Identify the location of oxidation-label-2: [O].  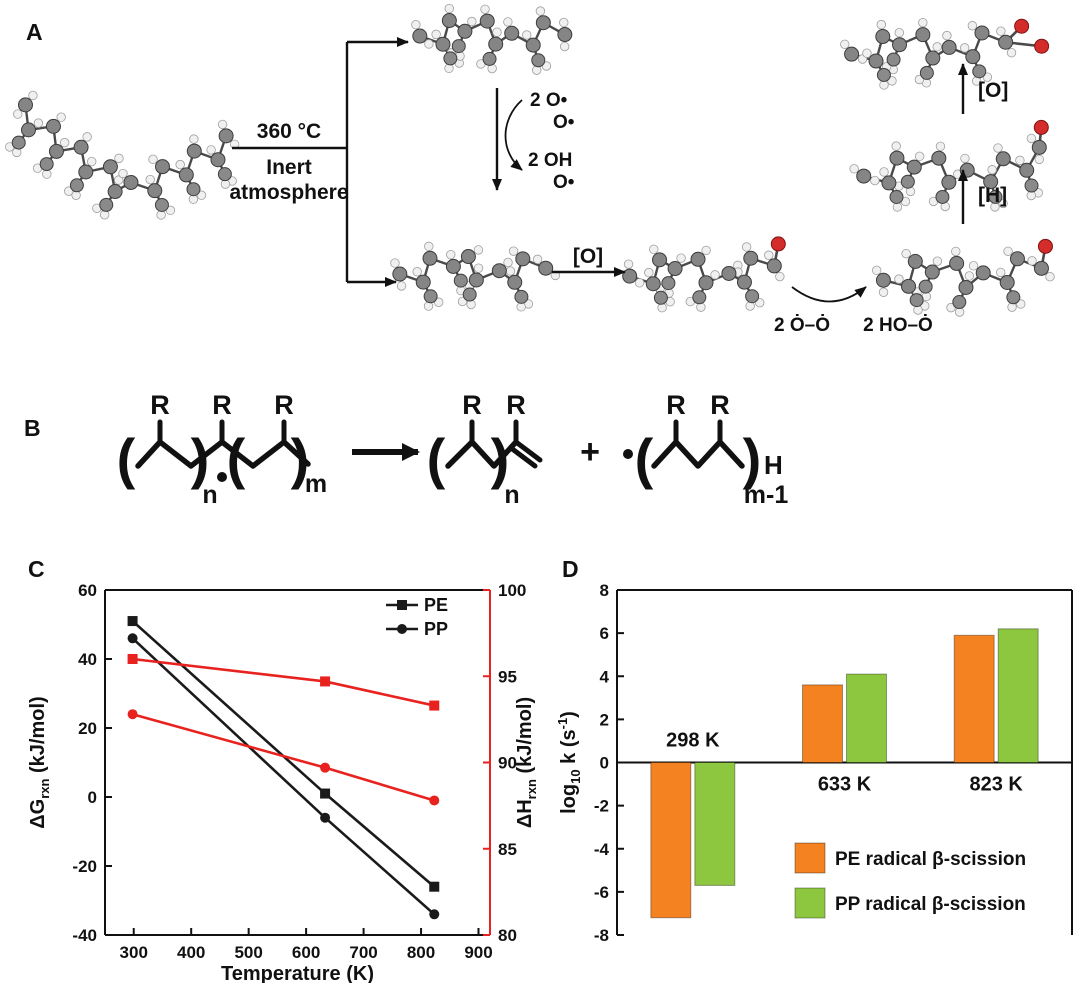
(993, 90).